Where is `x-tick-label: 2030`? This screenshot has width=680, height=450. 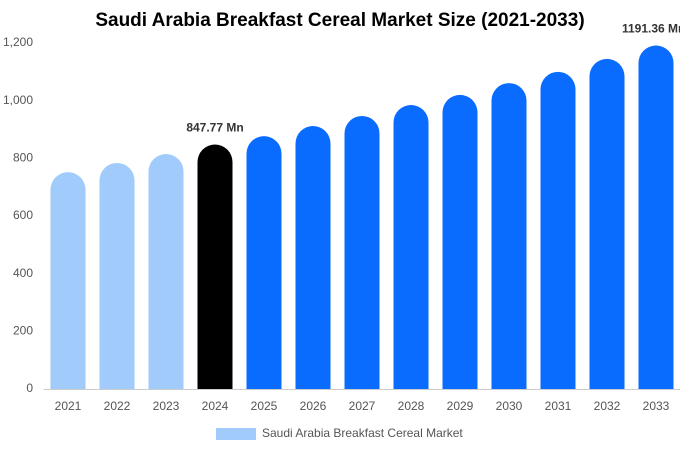
x-tick-label: 2030 is located at coordinates (509, 406).